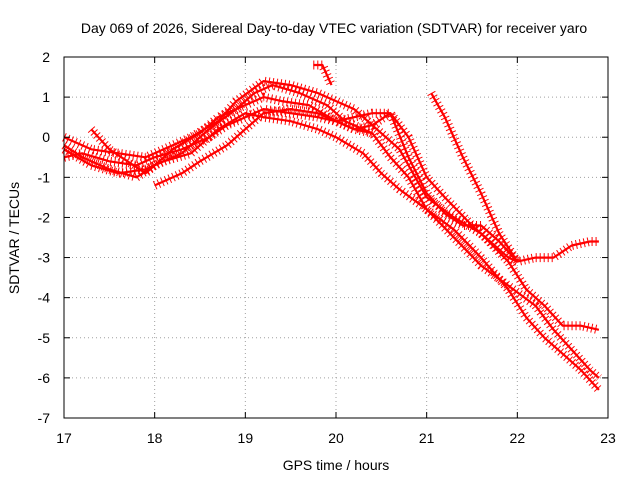  I want to click on x-axis-label: GPS time / hours, so click(336, 465).